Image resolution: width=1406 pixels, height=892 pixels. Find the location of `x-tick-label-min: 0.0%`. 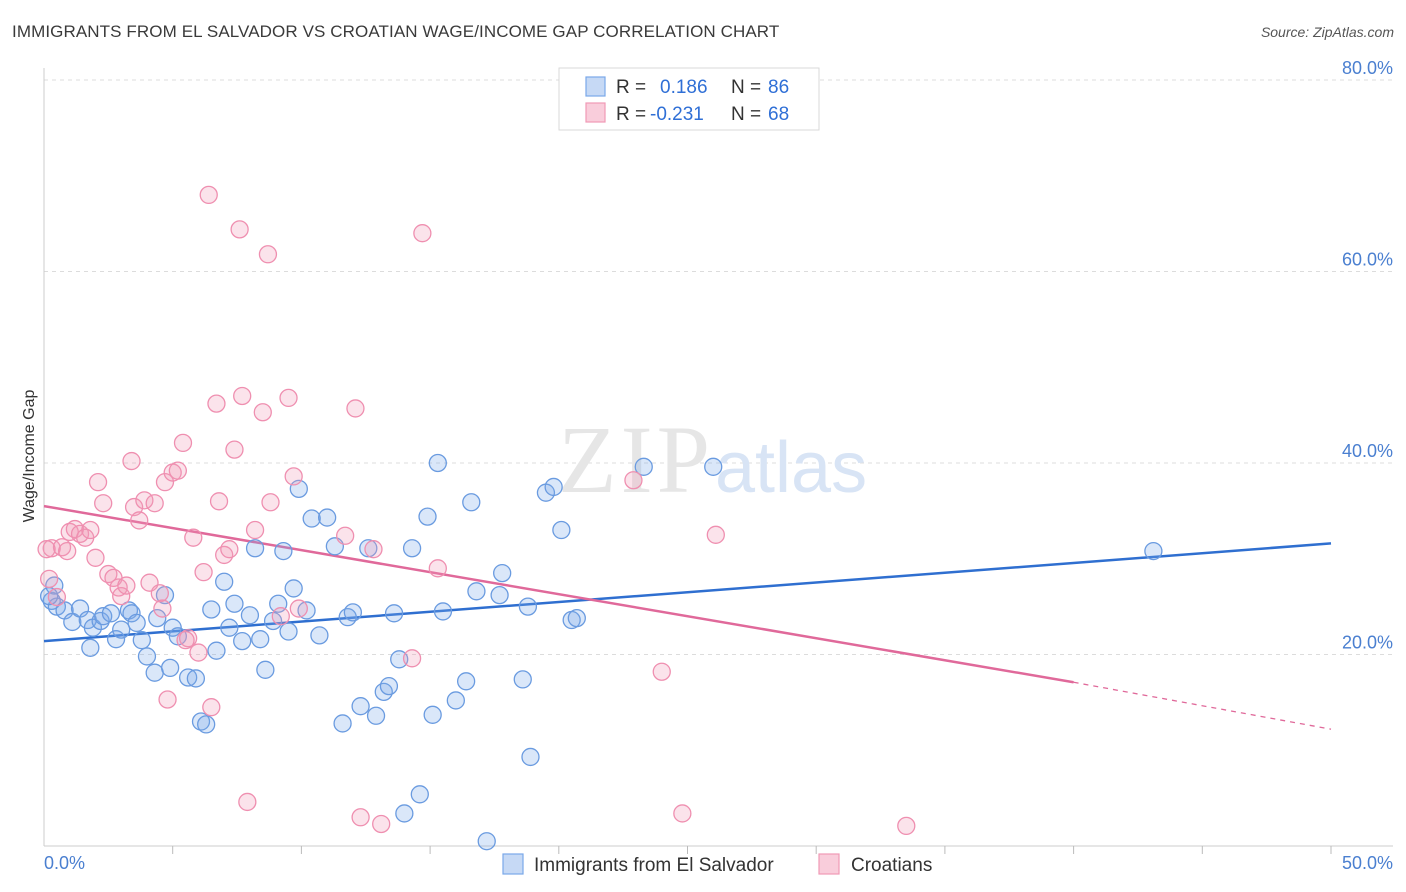

x-tick-label-min: 0.0% is located at coordinates (64, 863).